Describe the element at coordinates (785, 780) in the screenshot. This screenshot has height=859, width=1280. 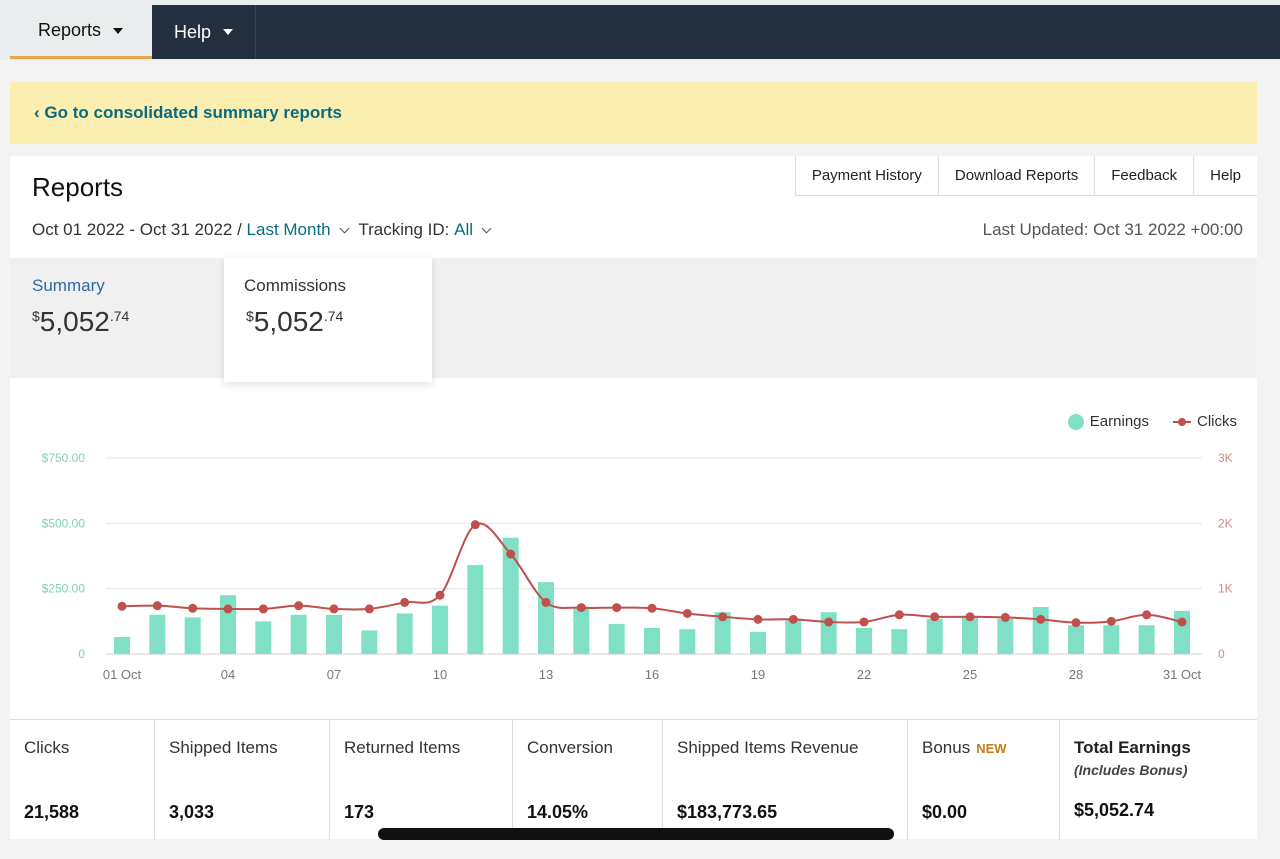
I see `stat-shipped-revenue: Shipped Items Revenue $183,773.65` at that location.